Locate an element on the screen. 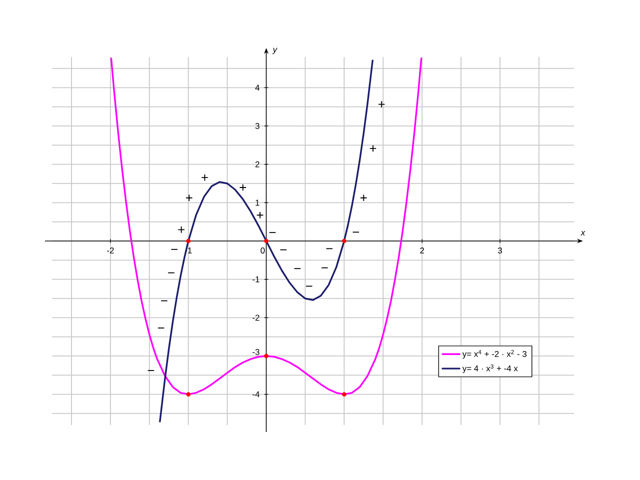 The width and height of the screenshot is (640, 480). y-tick-label: -3 is located at coordinates (256, 351).